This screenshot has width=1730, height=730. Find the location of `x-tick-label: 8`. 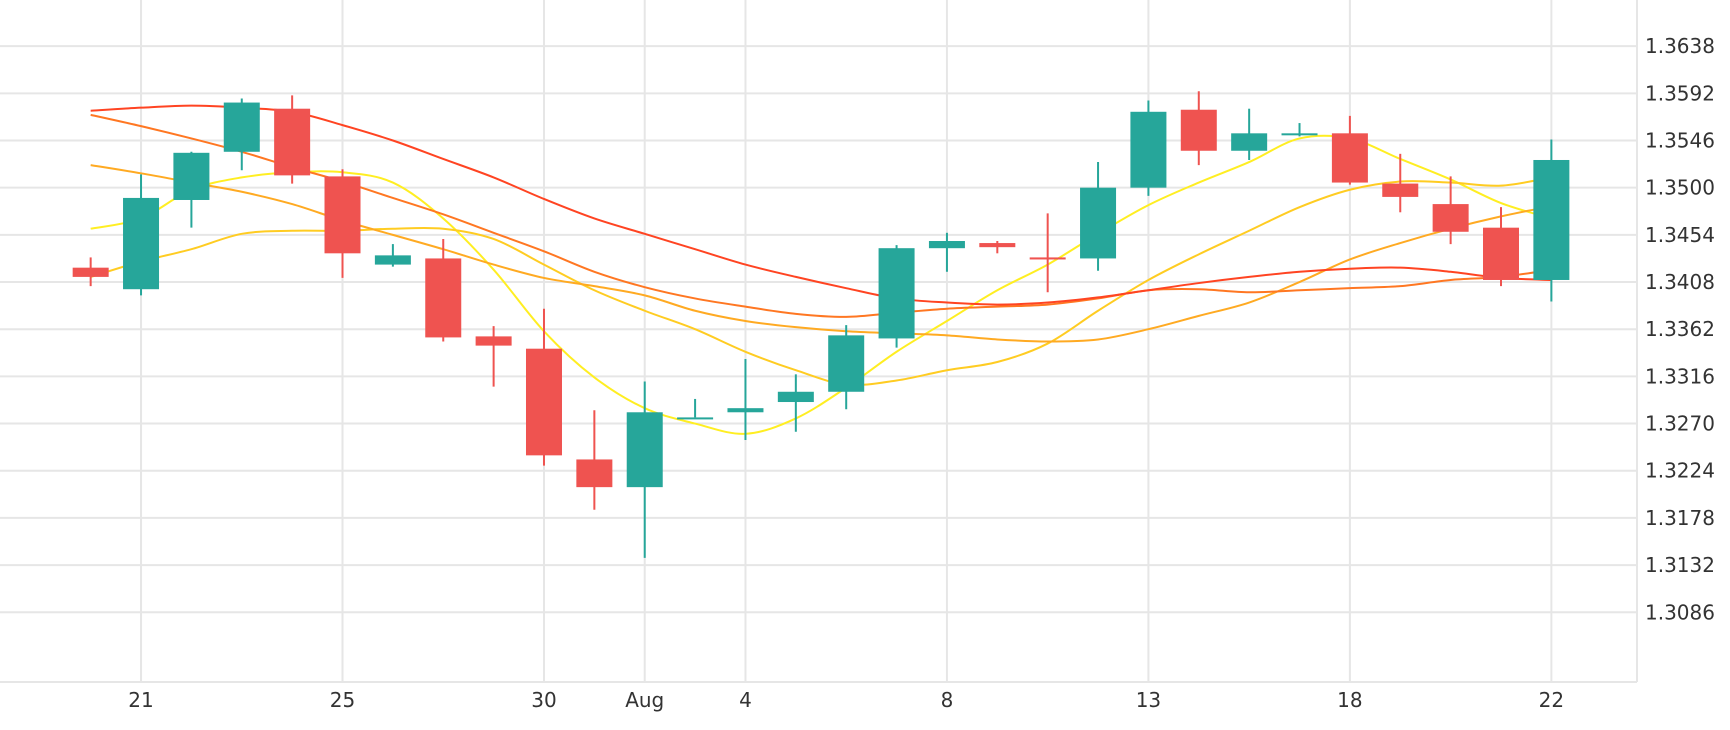

x-tick-label: 8 is located at coordinates (947, 700).